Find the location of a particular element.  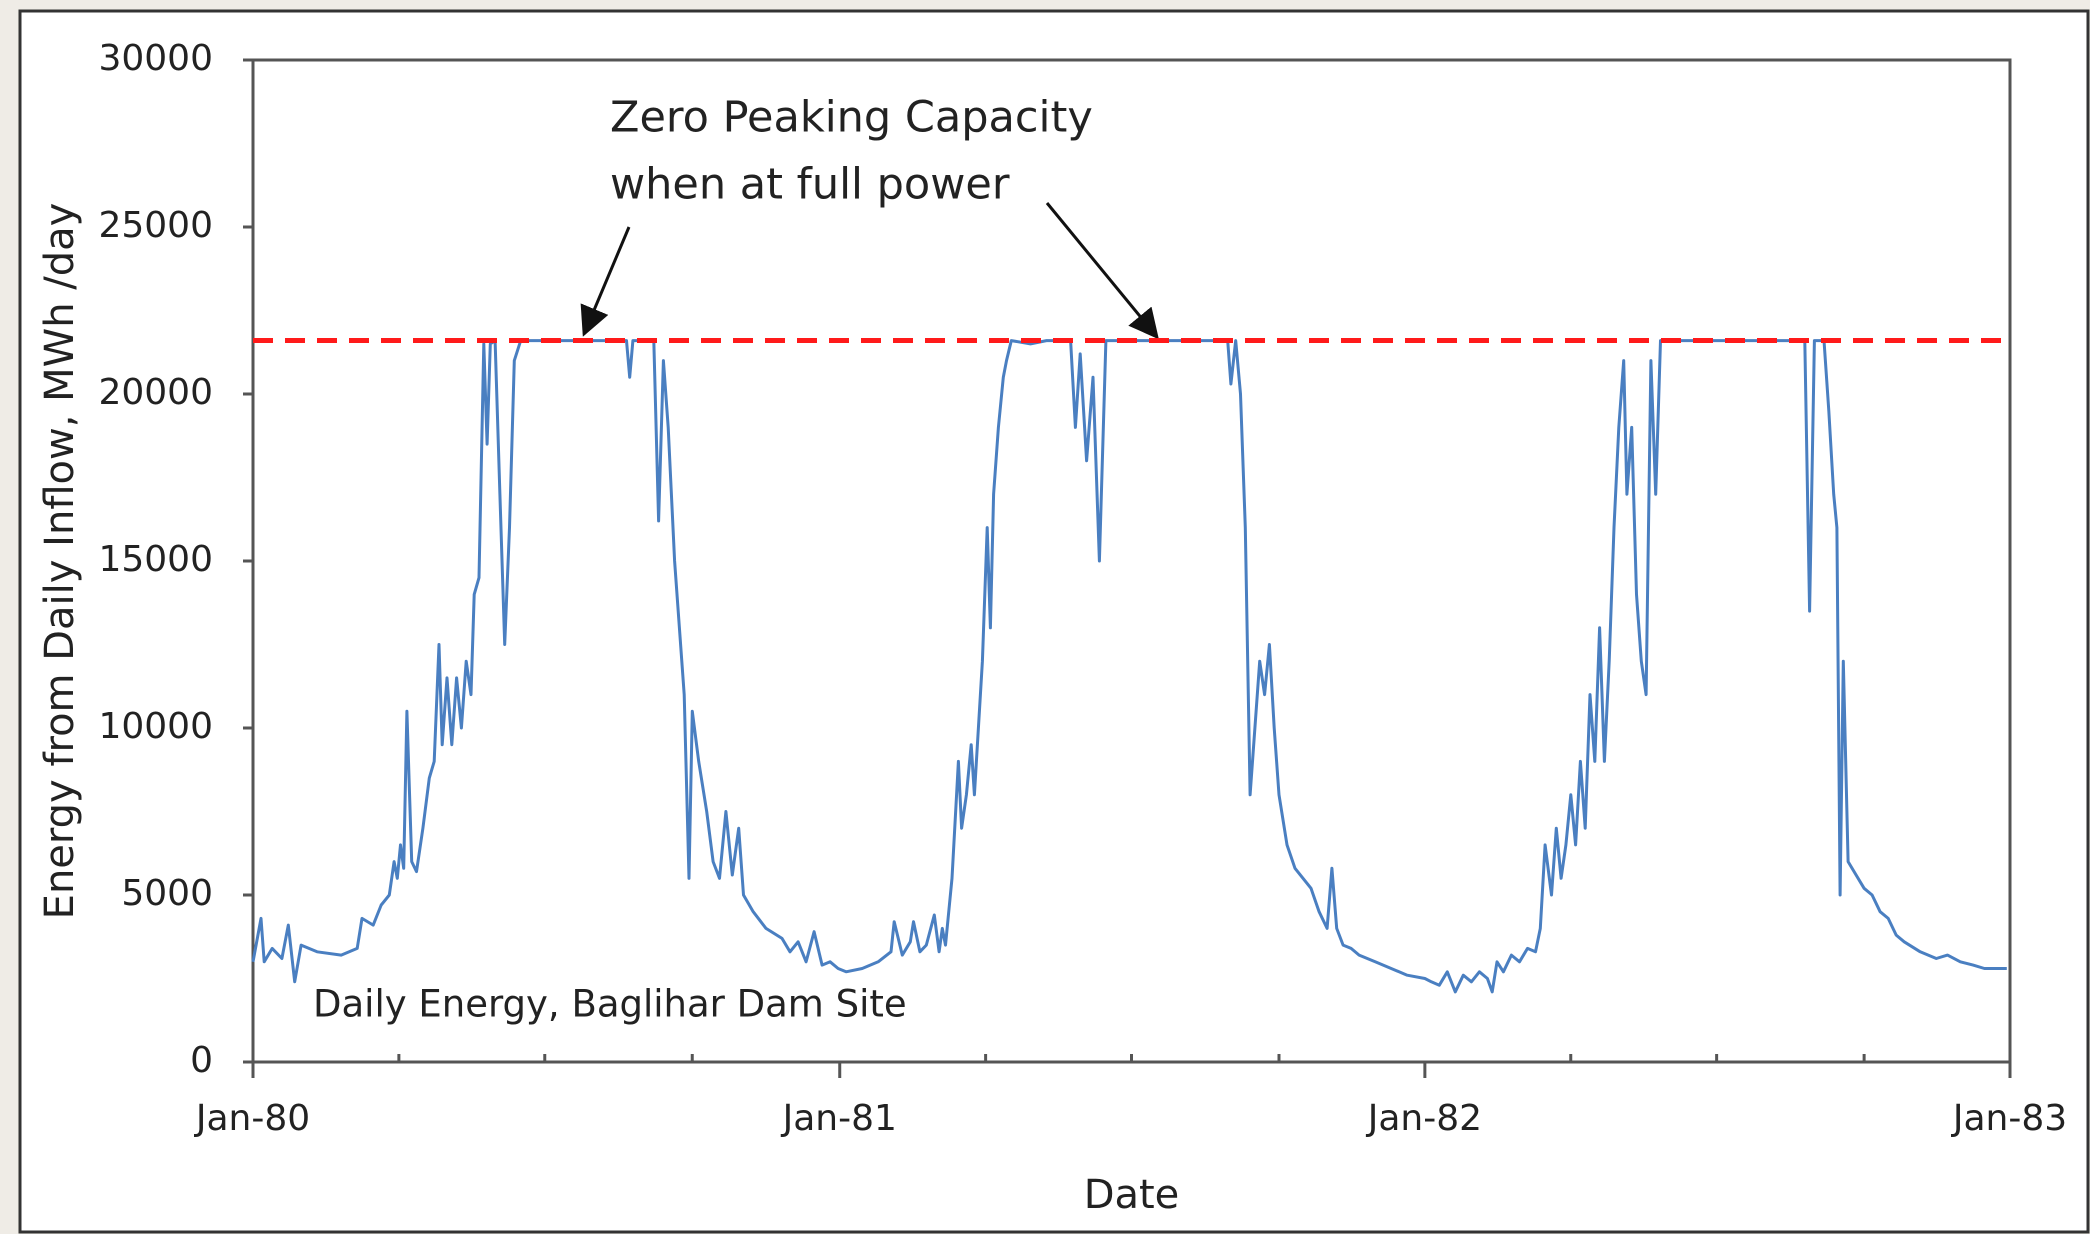

annotation: Zero Peaking Capacity is located at coordinates (851, 118).